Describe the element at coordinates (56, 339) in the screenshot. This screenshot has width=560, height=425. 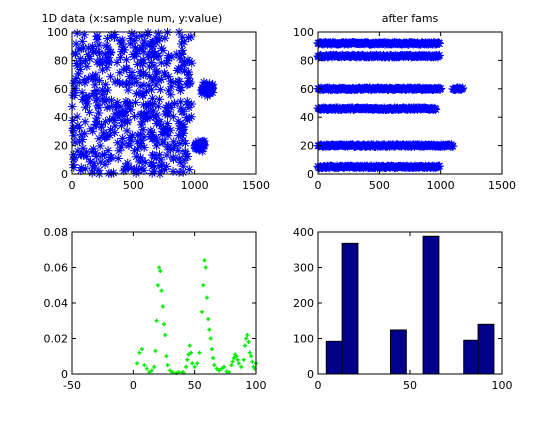
I see `y-tick-label: 0.02` at that location.